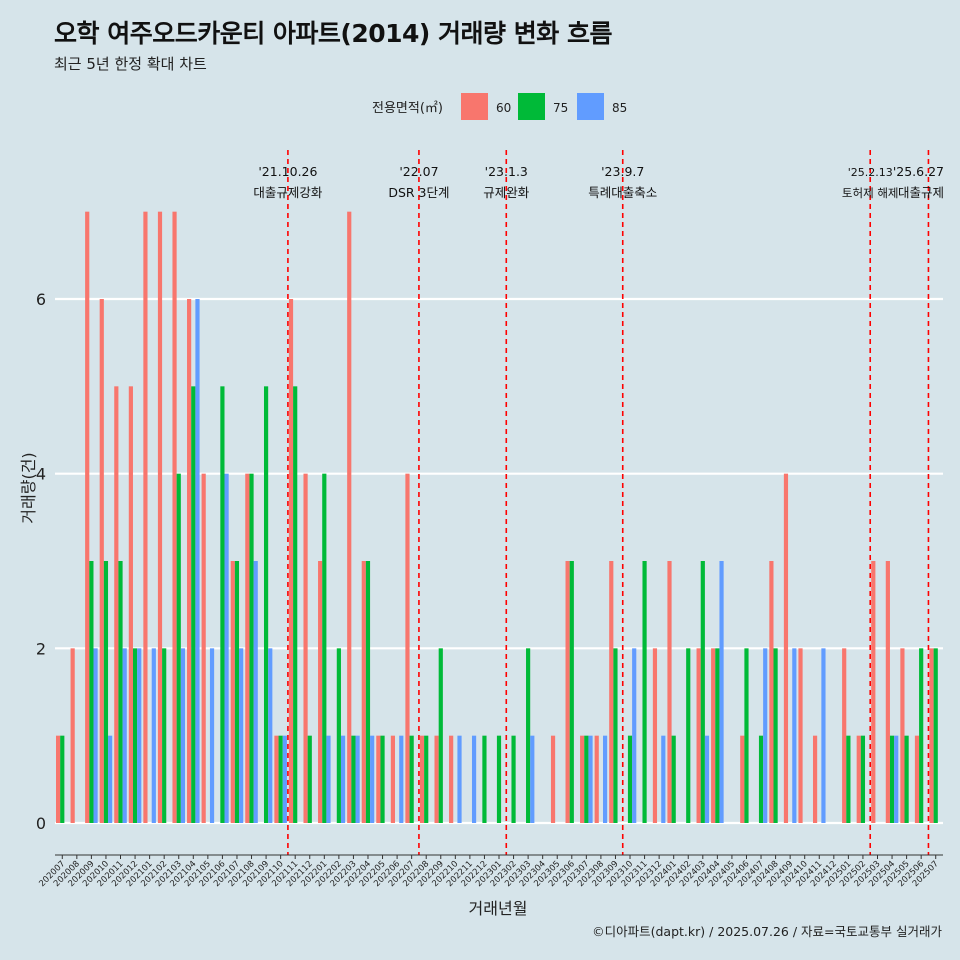 The width and height of the screenshot is (960, 960). Describe the element at coordinates (41, 561) in the screenshot. I see `y-axis: 0 2 4 6` at that location.